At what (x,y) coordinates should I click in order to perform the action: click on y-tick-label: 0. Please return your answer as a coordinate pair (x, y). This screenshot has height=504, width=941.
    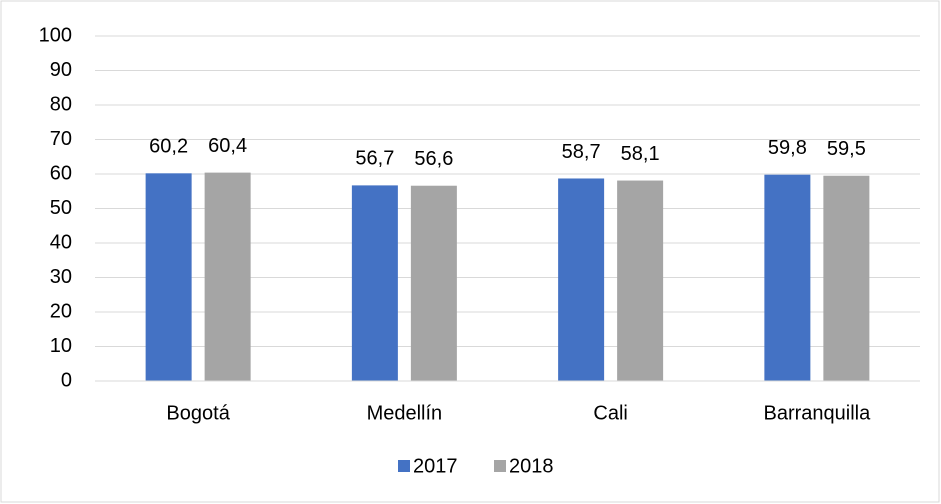
    Looking at the image, I should click on (66, 380).